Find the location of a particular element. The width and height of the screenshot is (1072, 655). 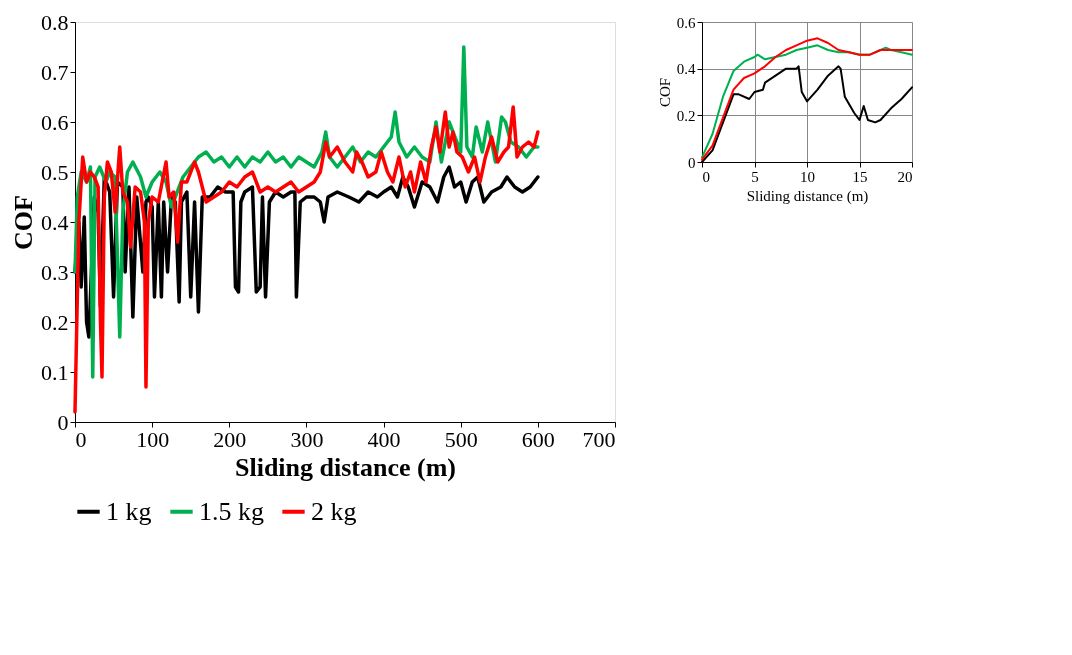

y-tick-label: 0.1 is located at coordinates (55, 372).